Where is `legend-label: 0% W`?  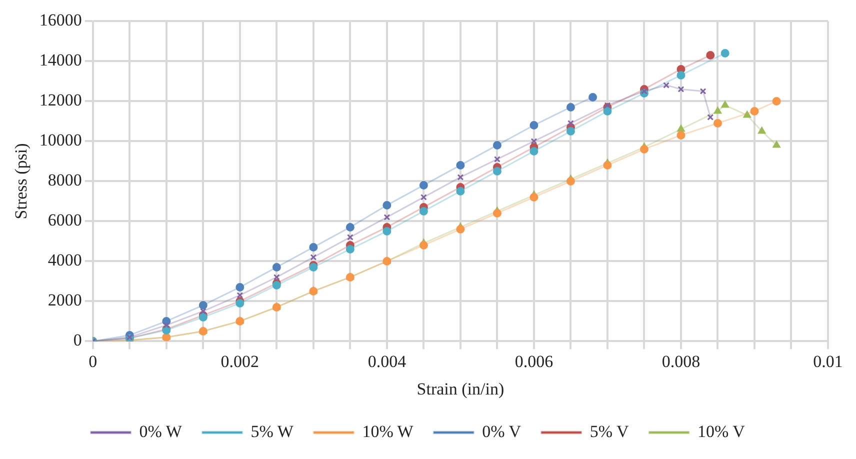 legend-label: 0% W is located at coordinates (161, 431).